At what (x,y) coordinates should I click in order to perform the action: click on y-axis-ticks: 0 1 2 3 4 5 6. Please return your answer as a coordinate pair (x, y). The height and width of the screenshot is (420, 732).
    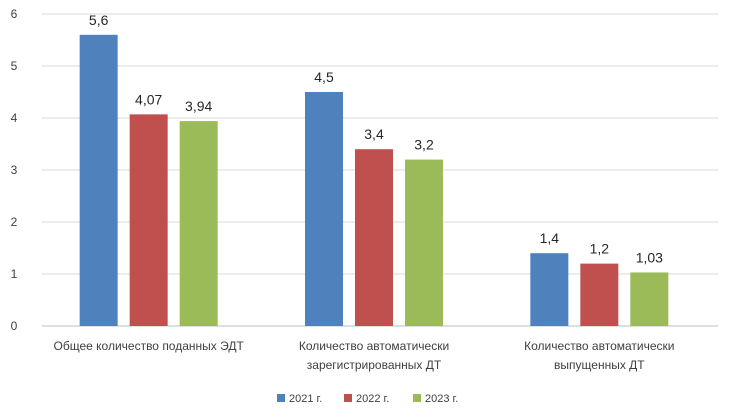
    Looking at the image, I should click on (14, 170).